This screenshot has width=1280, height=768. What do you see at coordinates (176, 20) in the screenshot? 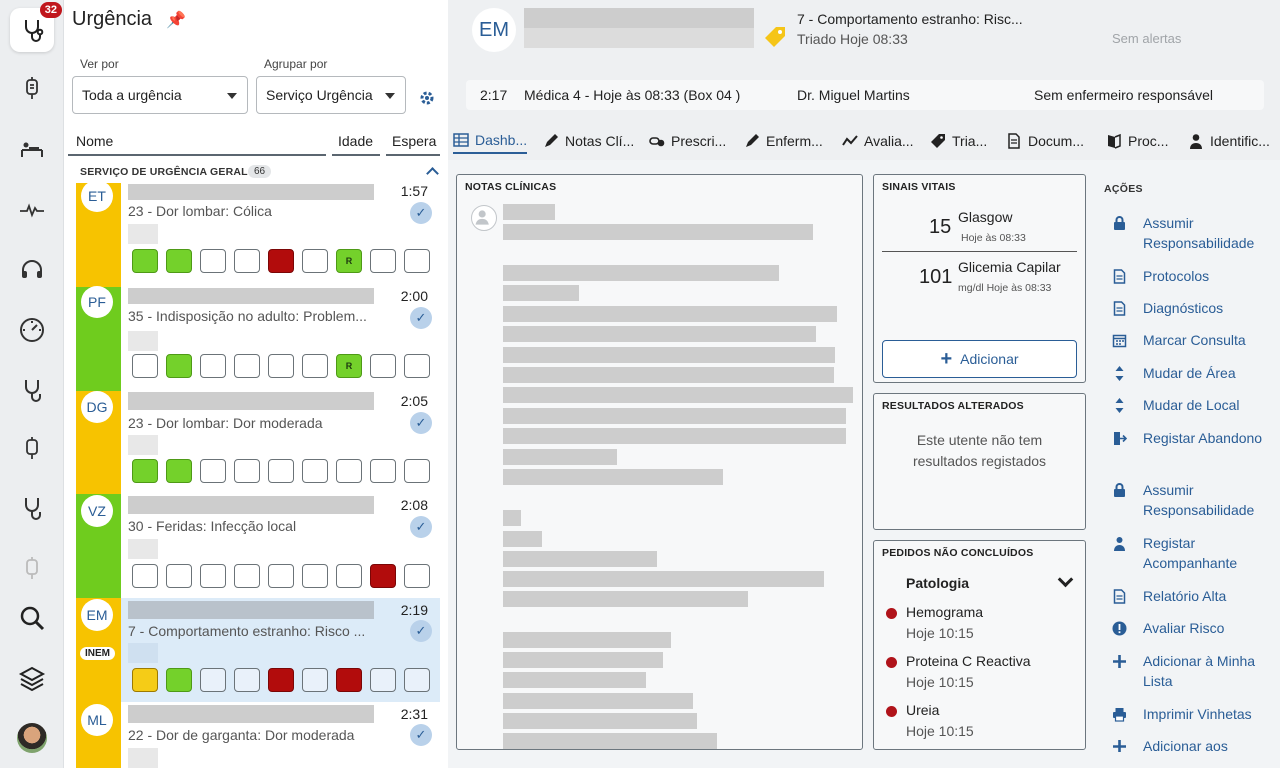
I see `pin-icon: 📌` at bounding box center [176, 20].